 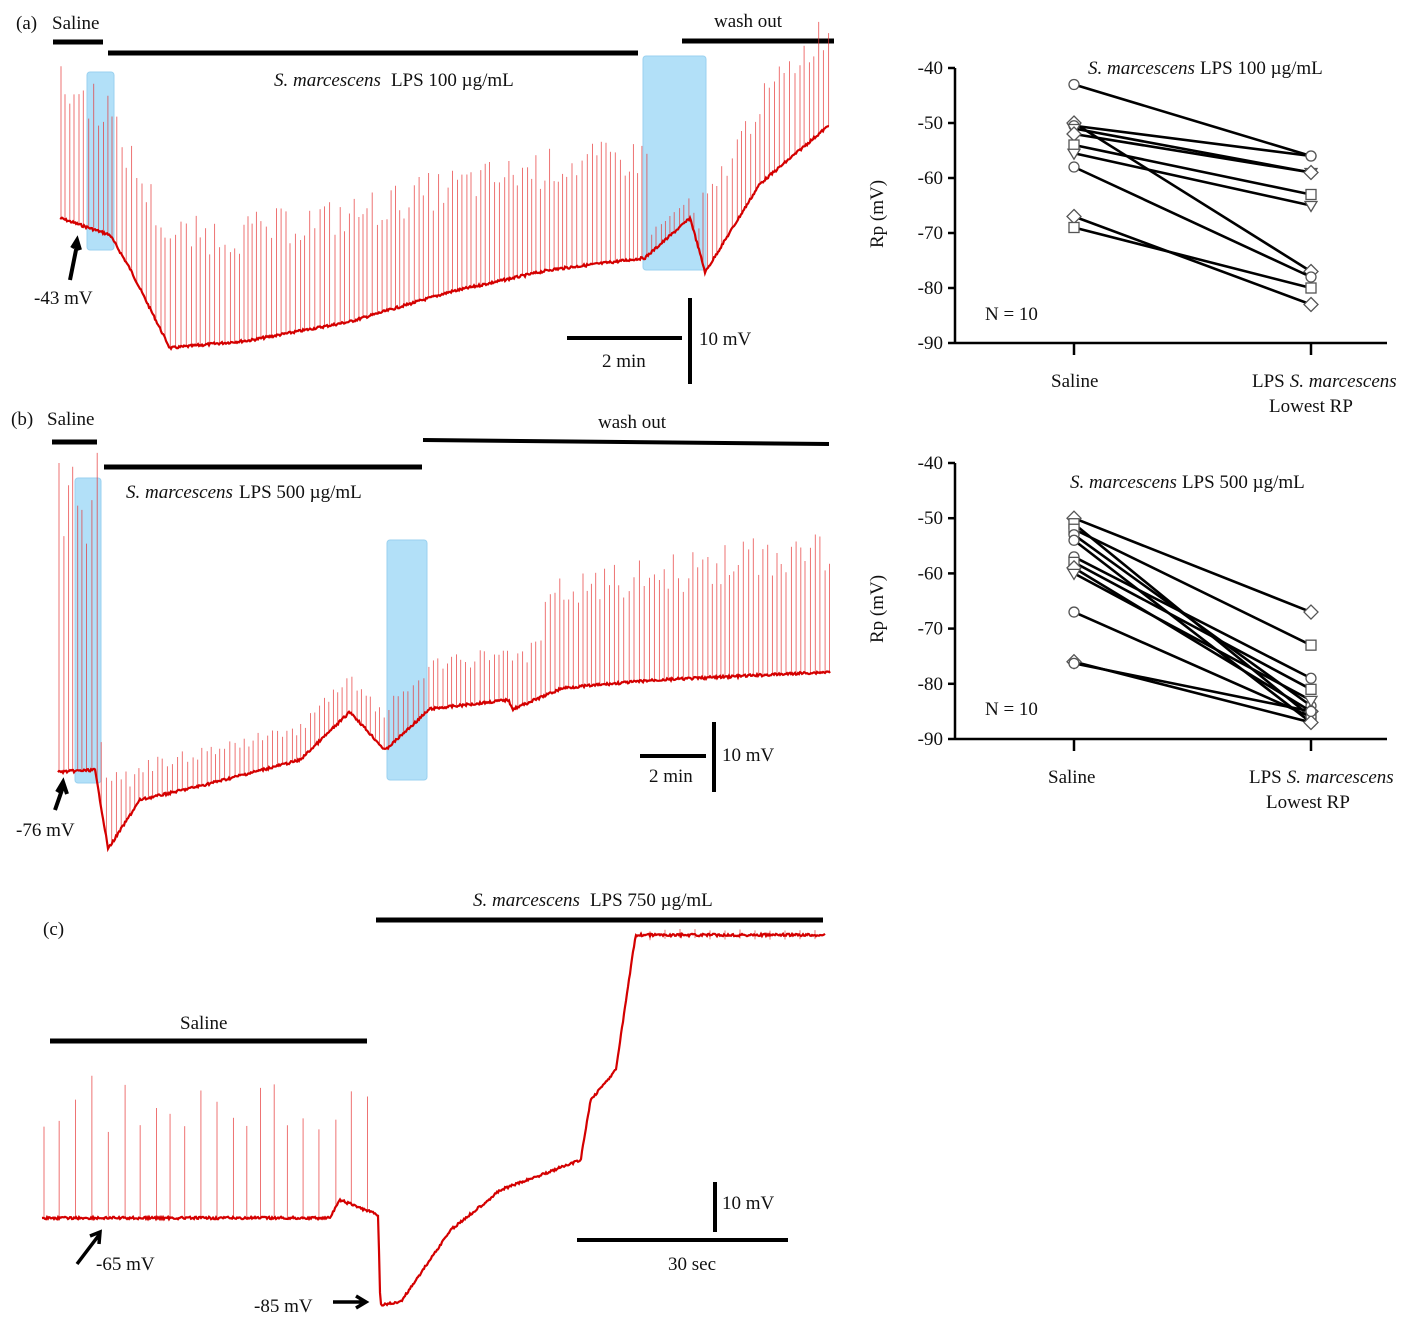 I want to click on plot-100-title: S. marcescens LPS 100 µg/mL, so click(x=1205, y=68).